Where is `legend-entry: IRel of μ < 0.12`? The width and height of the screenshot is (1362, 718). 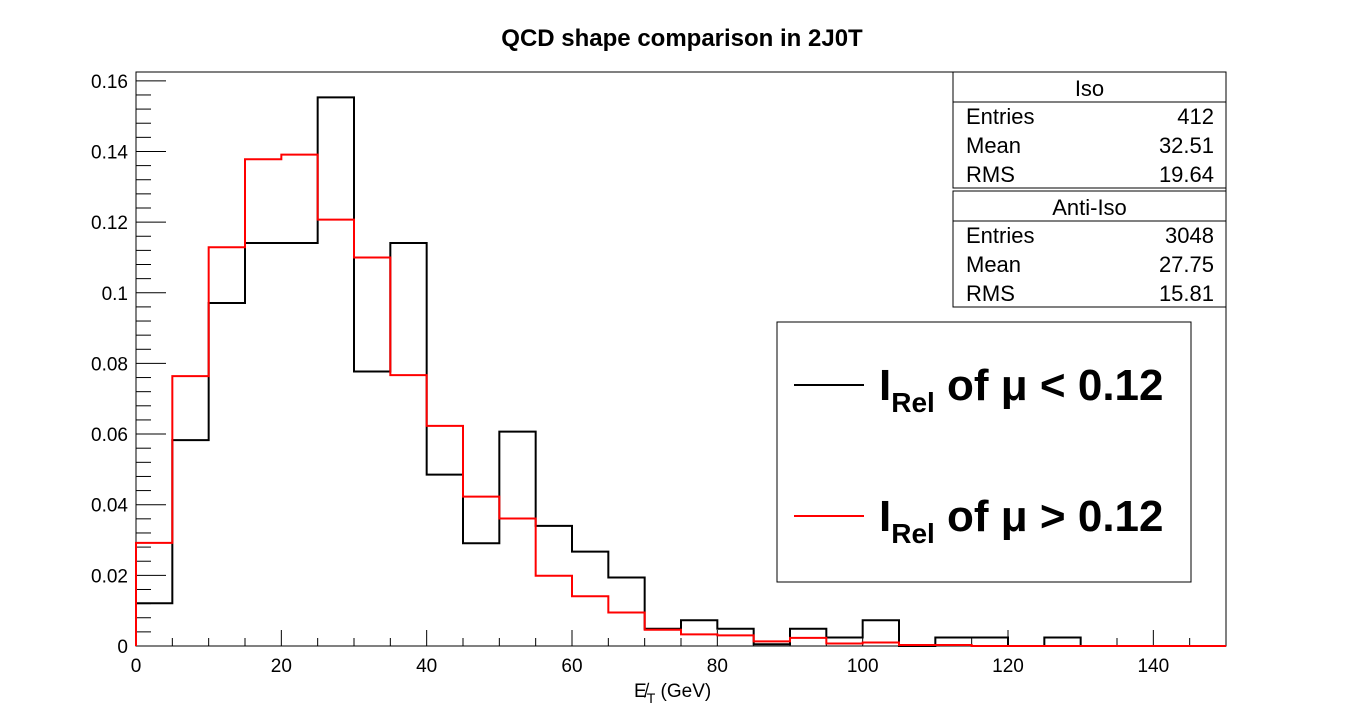 legend-entry: IRel of μ < 0.12 is located at coordinates (979, 389).